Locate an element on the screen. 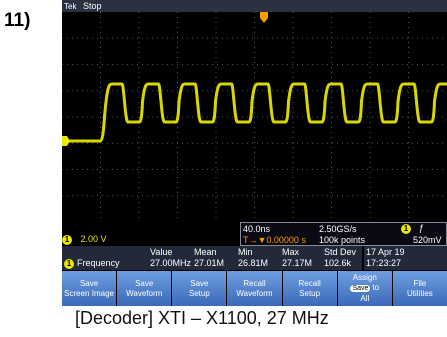 This screenshot has width=447, height=337. menu-button: Assign Save to All is located at coordinates (364, 288).